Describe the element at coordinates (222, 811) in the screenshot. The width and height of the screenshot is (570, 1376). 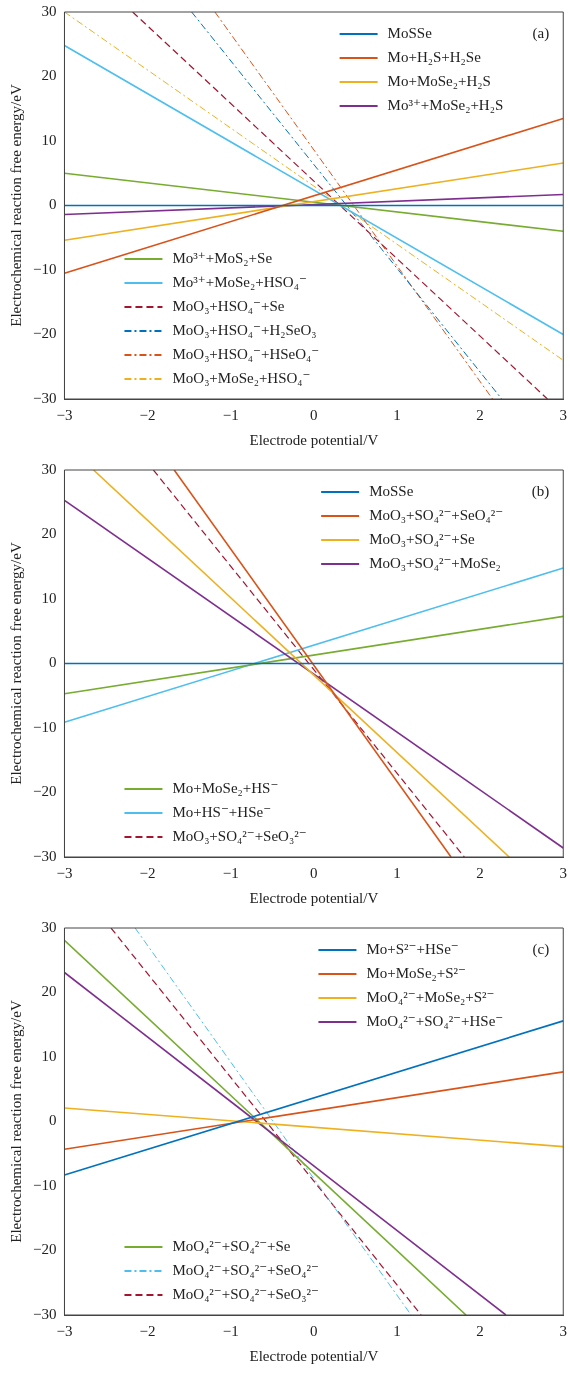
I see `legend-label: Mo+HS⁻+HSe⁻` at that location.